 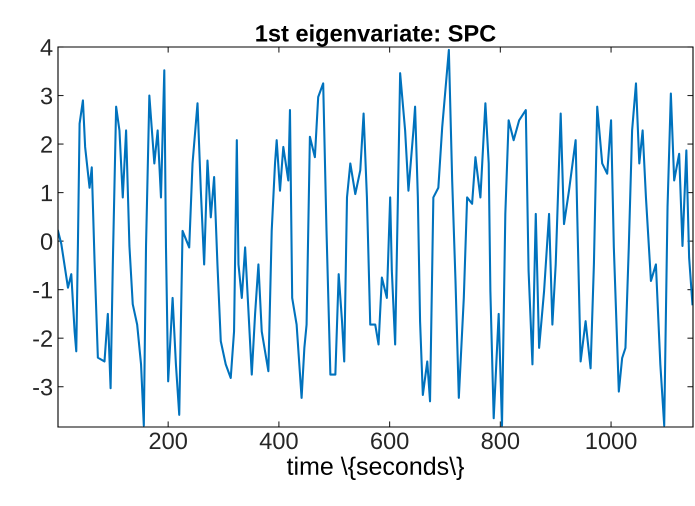 What do you see at coordinates (501, 441) in the screenshot?
I see `x-tick-label: 800` at bounding box center [501, 441].